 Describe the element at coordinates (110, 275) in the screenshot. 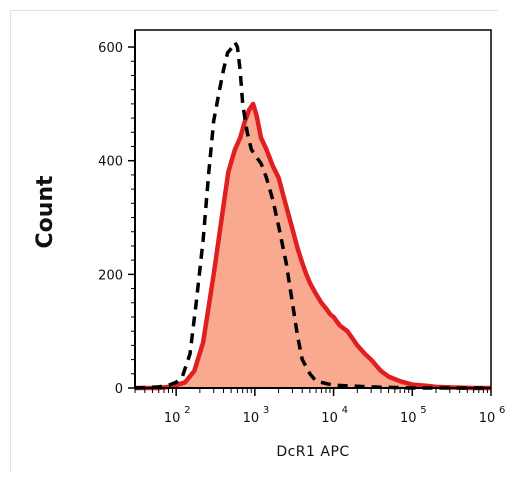

I see `y-tick-label: 200` at that location.